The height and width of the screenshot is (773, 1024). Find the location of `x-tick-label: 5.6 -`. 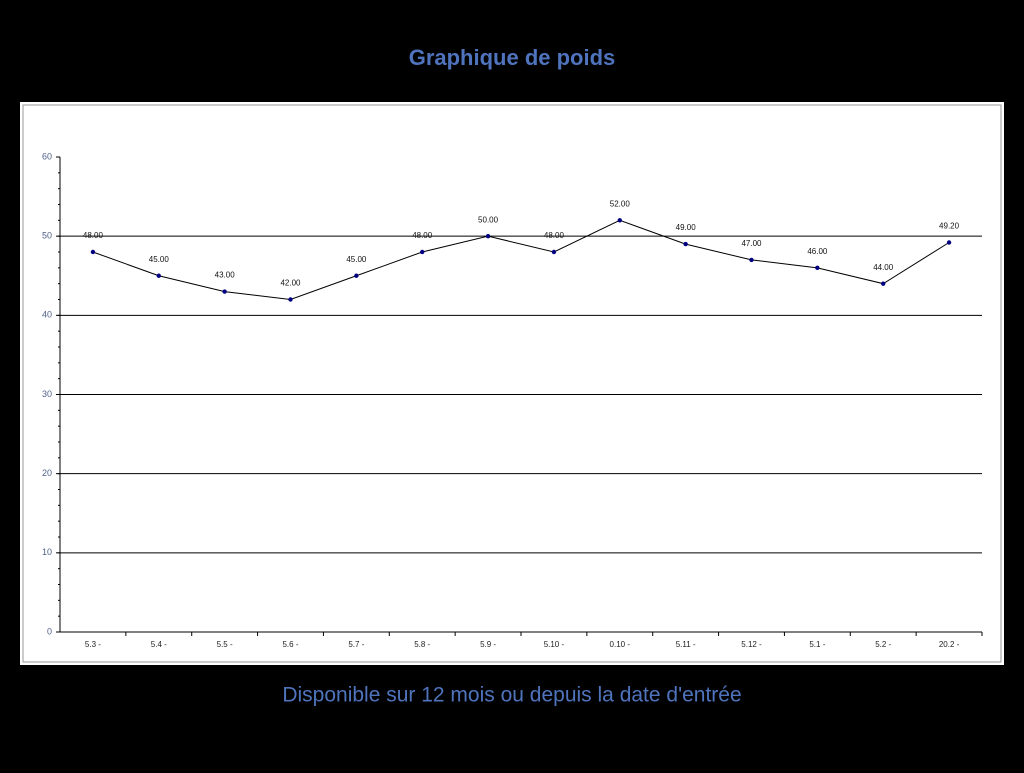

x-tick-label: 5.6 - is located at coordinates (290, 644).